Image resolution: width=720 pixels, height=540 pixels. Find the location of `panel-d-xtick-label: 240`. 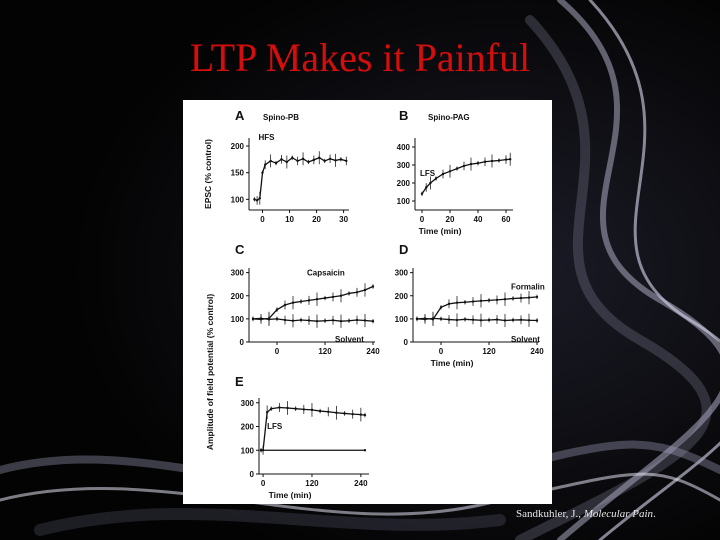

panel-d-xtick-label: 240 is located at coordinates (537, 351).